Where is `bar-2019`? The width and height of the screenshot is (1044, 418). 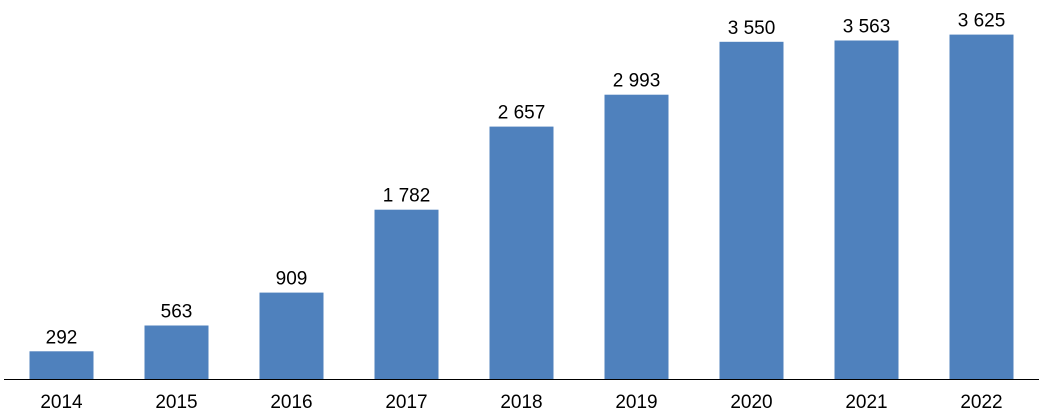
bar-2019 is located at coordinates (636, 236).